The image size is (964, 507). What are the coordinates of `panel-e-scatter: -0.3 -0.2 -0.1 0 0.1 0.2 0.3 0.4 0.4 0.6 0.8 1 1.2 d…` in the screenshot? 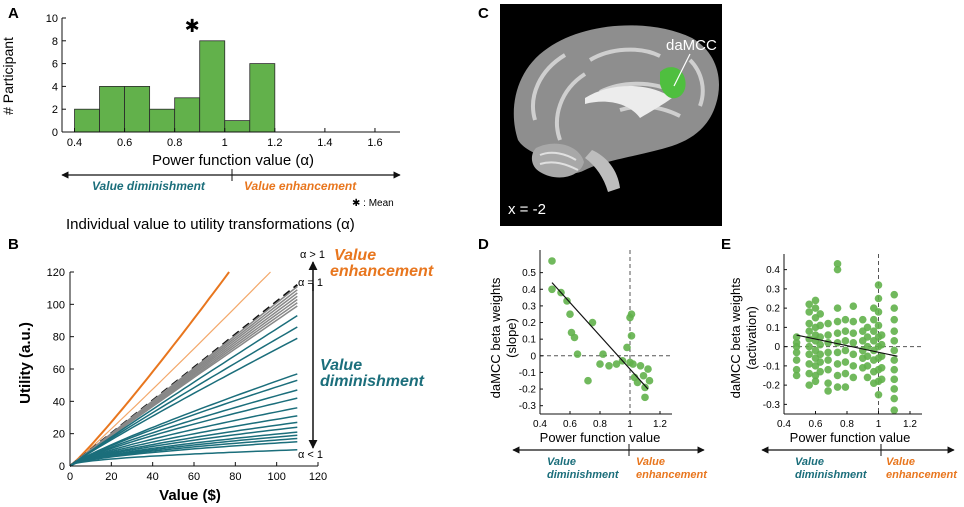 It's located at (843, 367).